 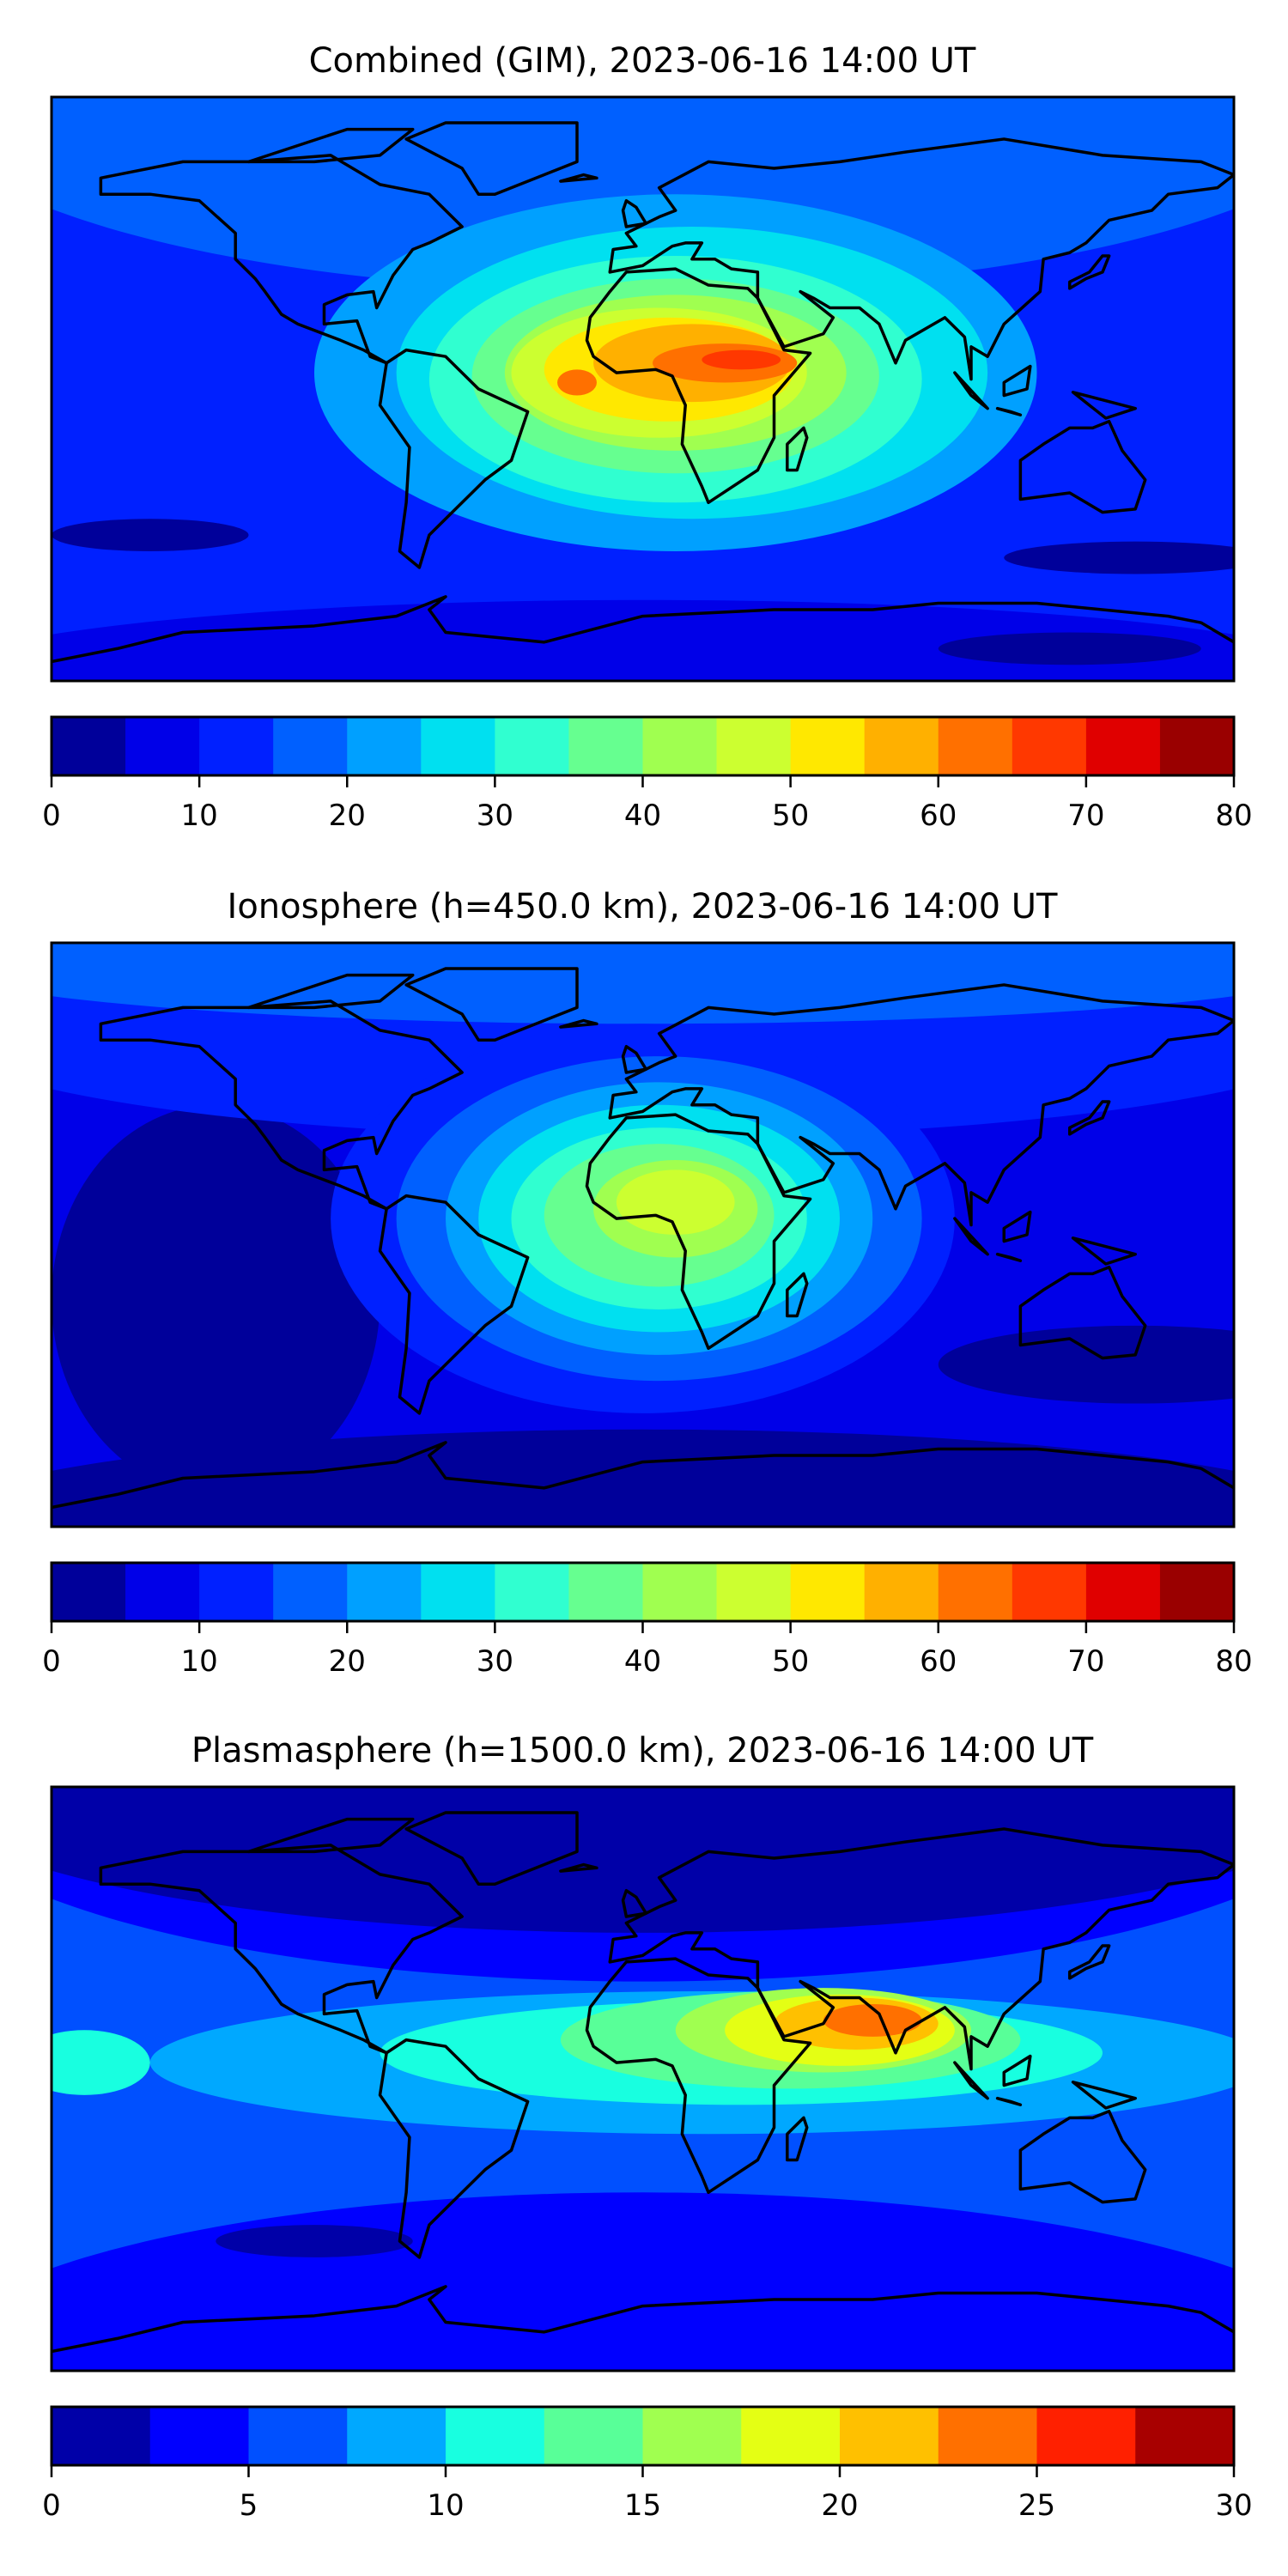 I want to click on colorbar-tick-label: 5, so click(x=249, y=2506).